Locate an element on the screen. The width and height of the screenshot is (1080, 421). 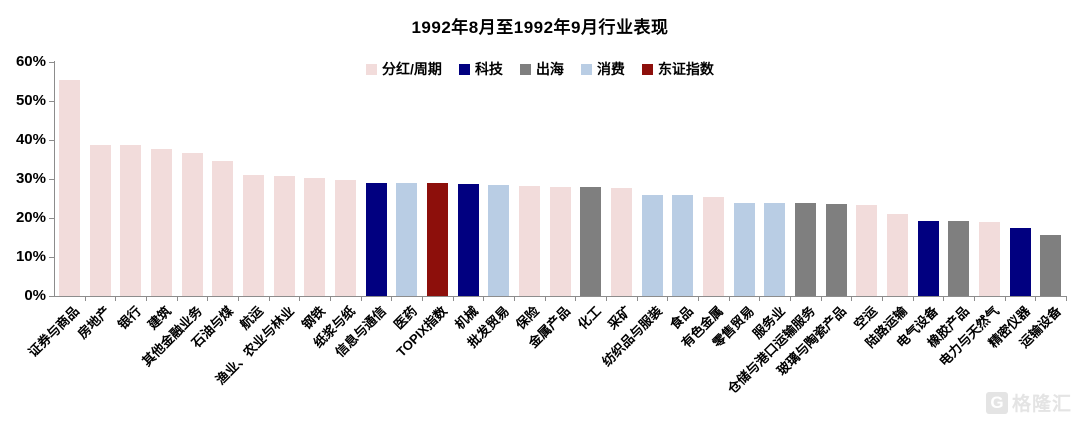
x-axis-line is located at coordinates (560, 296).